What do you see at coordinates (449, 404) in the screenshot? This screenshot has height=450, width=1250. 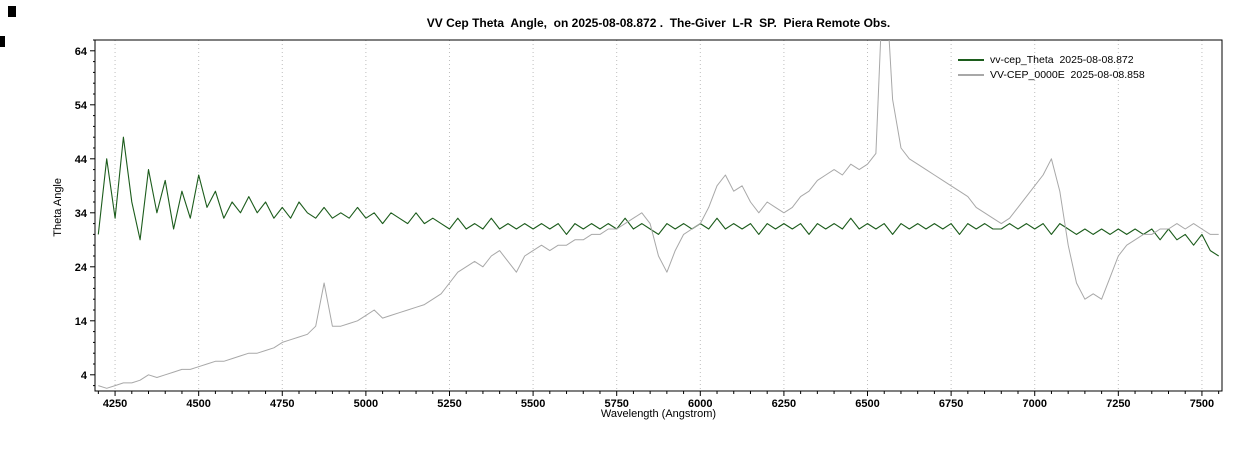 I see `x-tick-label: 5250` at bounding box center [449, 404].